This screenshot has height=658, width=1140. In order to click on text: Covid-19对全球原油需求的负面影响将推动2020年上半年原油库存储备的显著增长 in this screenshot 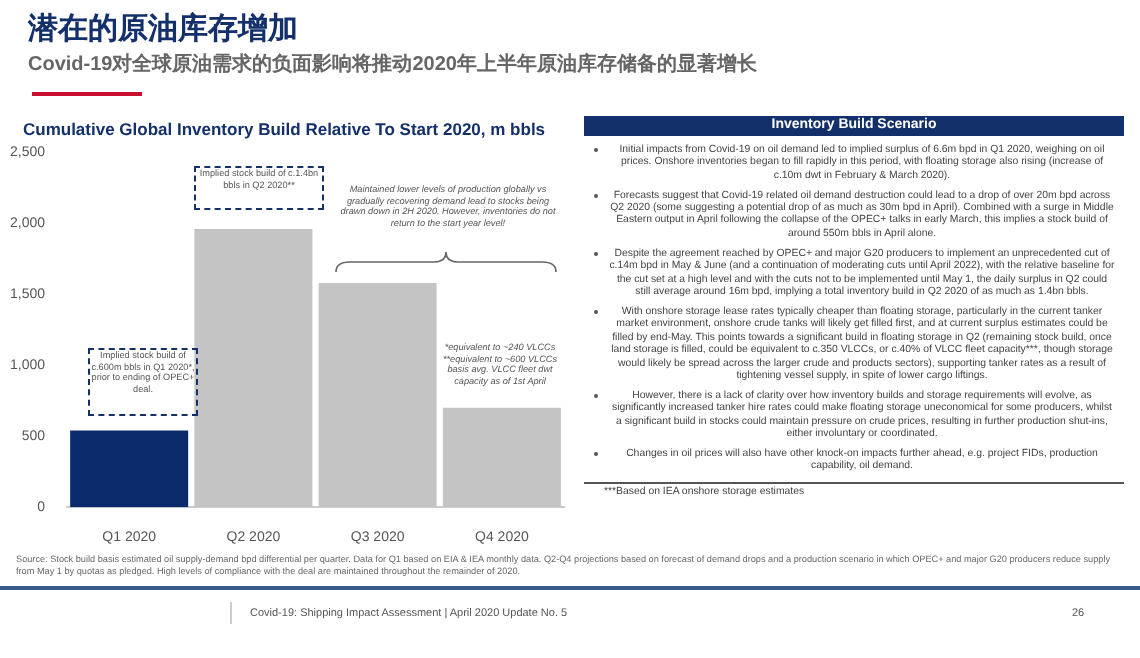, I will do `click(393, 66)`.